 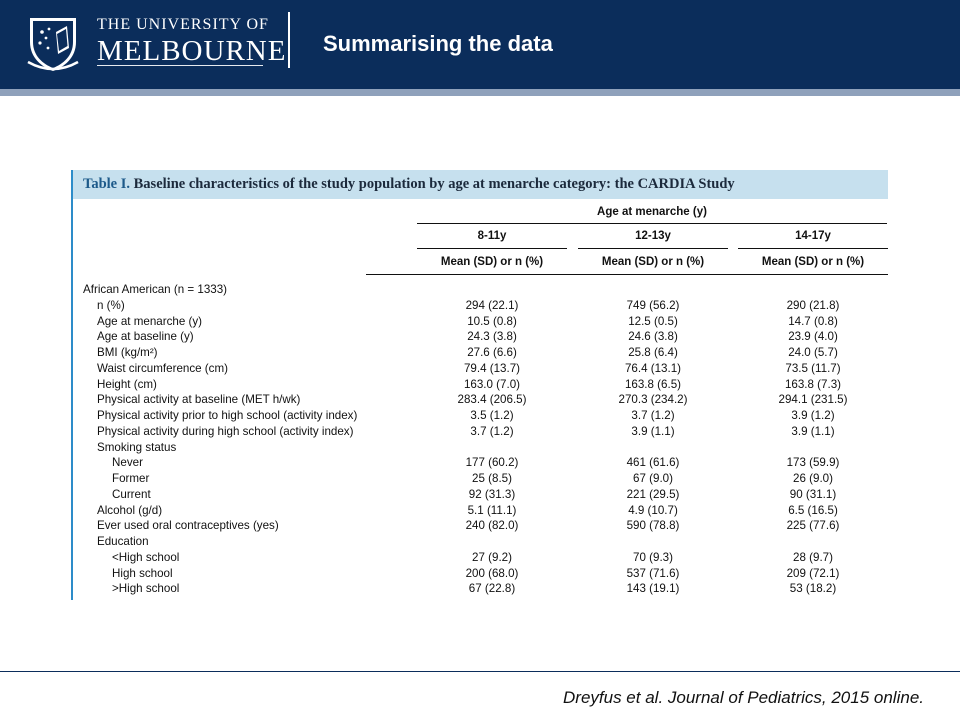 I want to click on table-row: n (%) 294 (22.1) 749 (56.2) 290 (21.8), so click(x=479, y=307).